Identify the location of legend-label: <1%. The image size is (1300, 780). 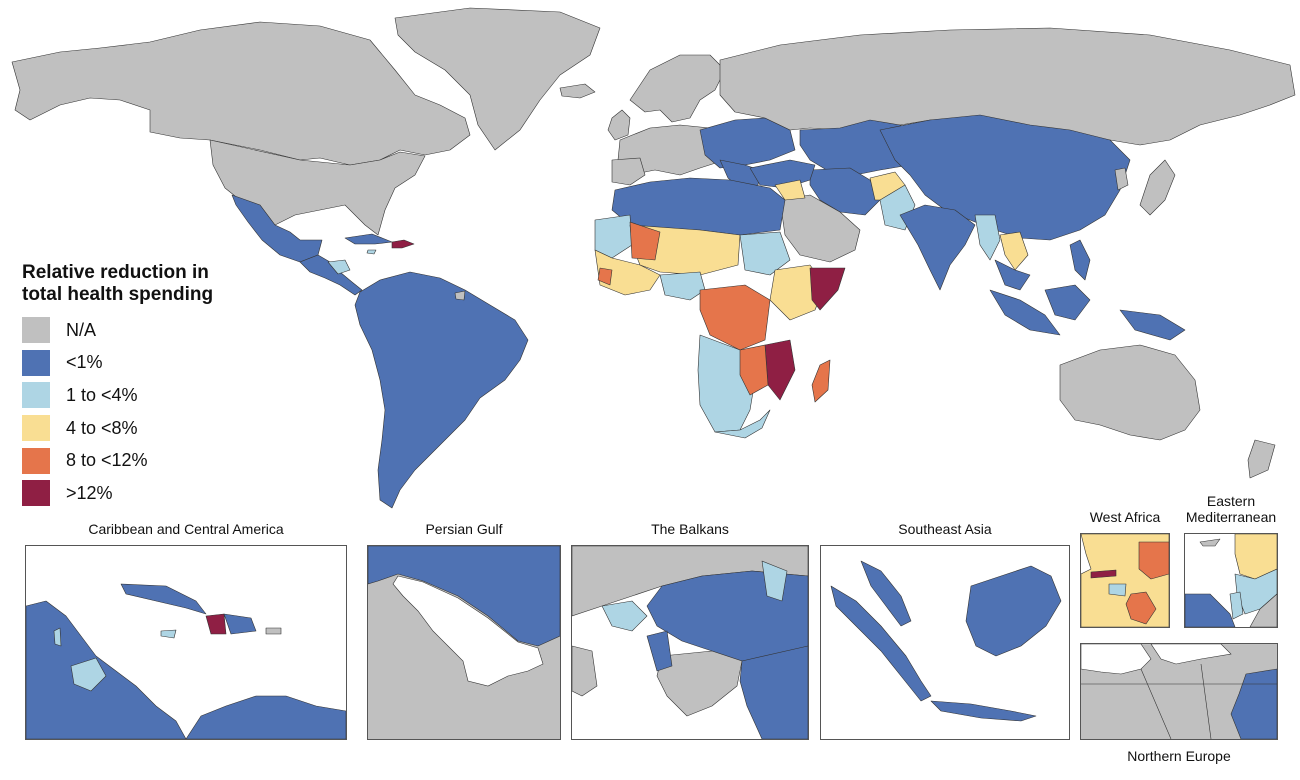
(84, 362).